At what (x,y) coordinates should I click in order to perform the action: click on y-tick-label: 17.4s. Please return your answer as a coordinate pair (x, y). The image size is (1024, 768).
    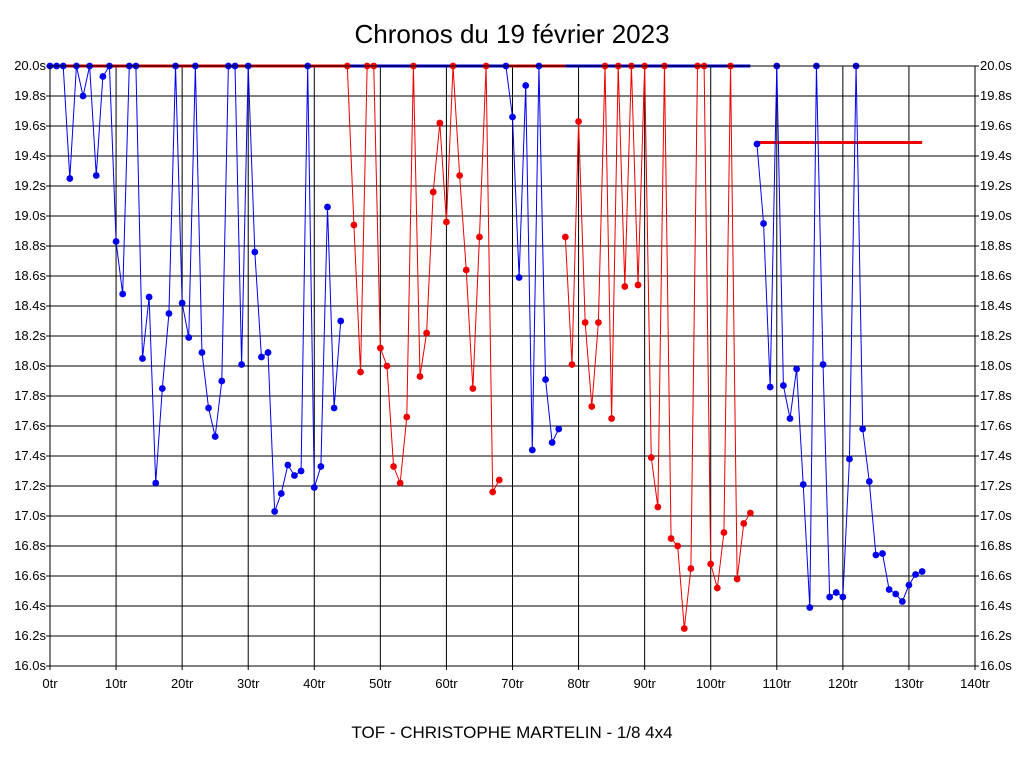
    Looking at the image, I should click on (30, 455).